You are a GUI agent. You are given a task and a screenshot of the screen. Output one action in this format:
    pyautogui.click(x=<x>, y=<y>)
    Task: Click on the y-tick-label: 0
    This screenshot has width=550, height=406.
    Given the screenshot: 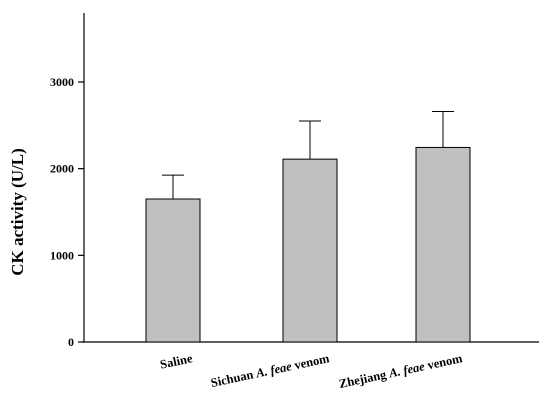 What is the action you would take?
    pyautogui.click(x=71, y=342)
    